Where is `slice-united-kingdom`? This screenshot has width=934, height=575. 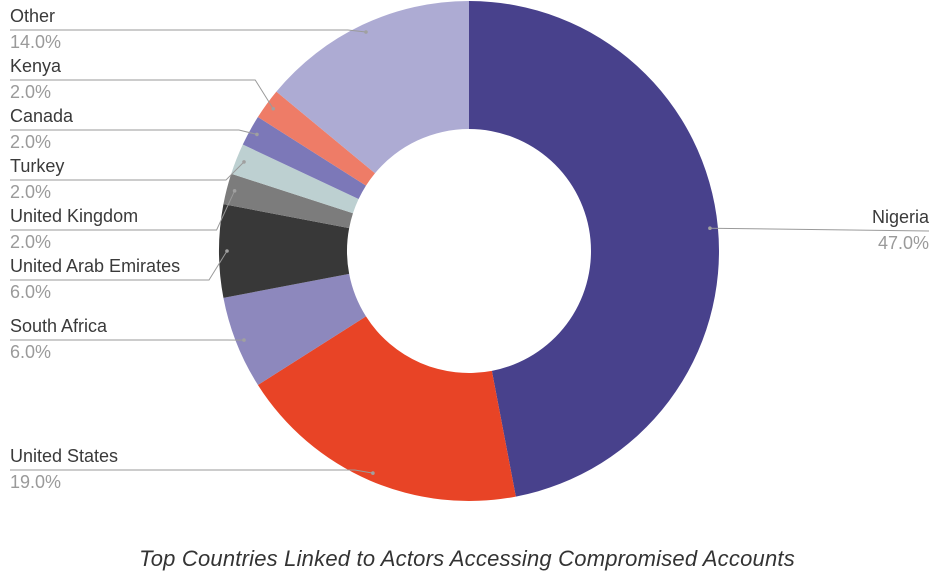 slice-united-kingdom is located at coordinates (288, 201).